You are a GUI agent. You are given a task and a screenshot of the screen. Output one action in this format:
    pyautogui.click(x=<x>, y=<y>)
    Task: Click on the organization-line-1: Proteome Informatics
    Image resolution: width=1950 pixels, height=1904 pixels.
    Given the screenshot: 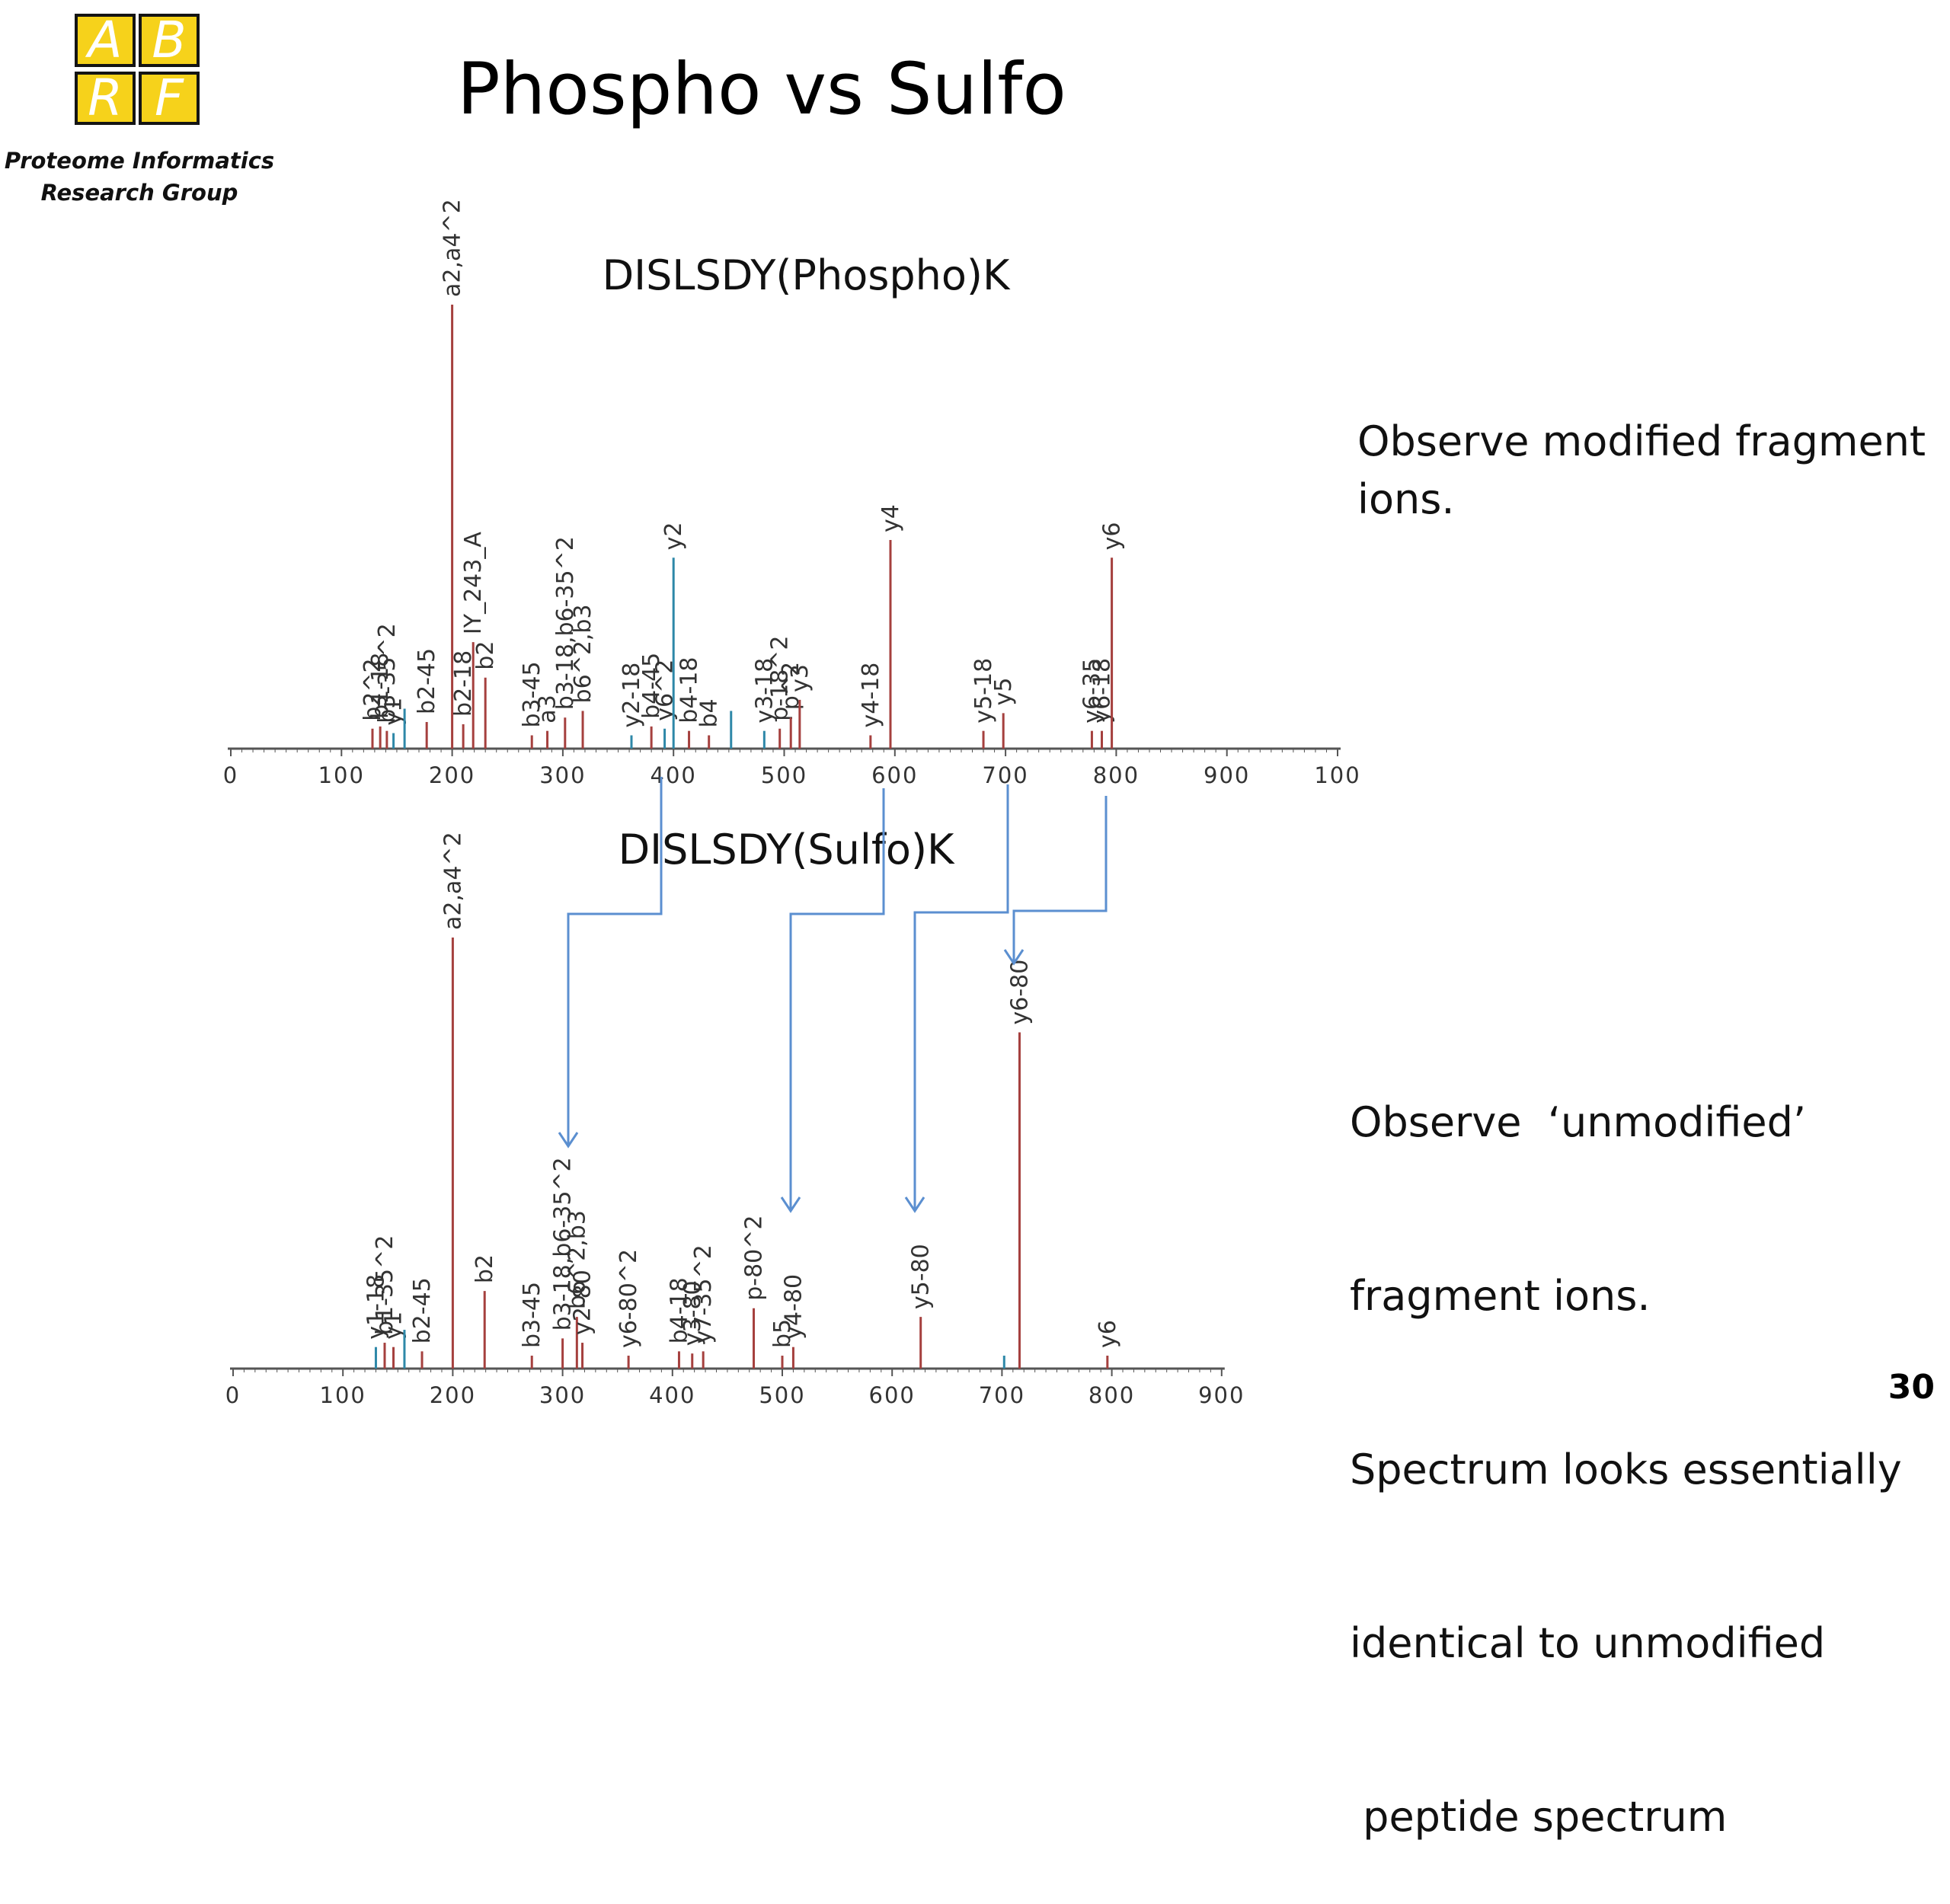 What is the action you would take?
    pyautogui.click(x=139, y=161)
    